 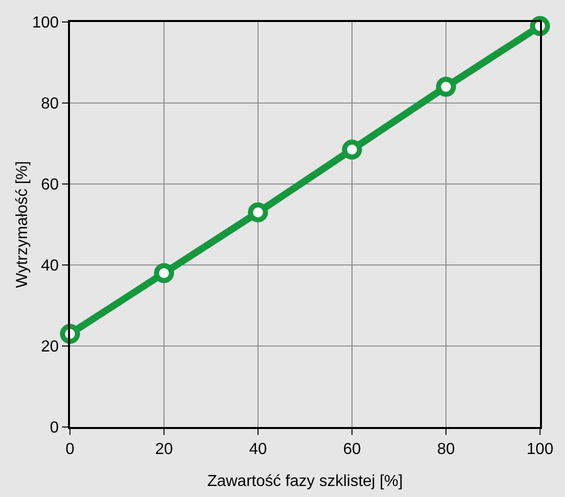 What do you see at coordinates (70, 449) in the screenshot?
I see `x-tick-label: 0` at bounding box center [70, 449].